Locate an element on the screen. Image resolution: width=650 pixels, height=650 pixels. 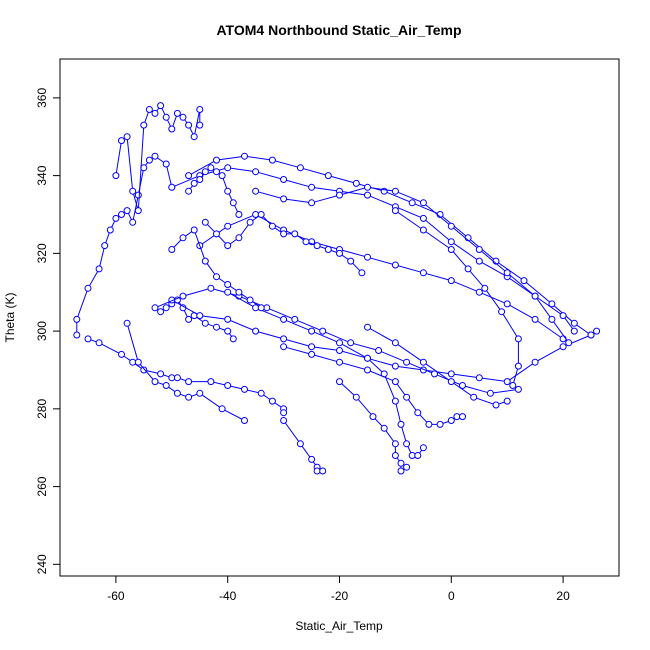
y-axis-label: Theta (K) is located at coordinates (10, 317).